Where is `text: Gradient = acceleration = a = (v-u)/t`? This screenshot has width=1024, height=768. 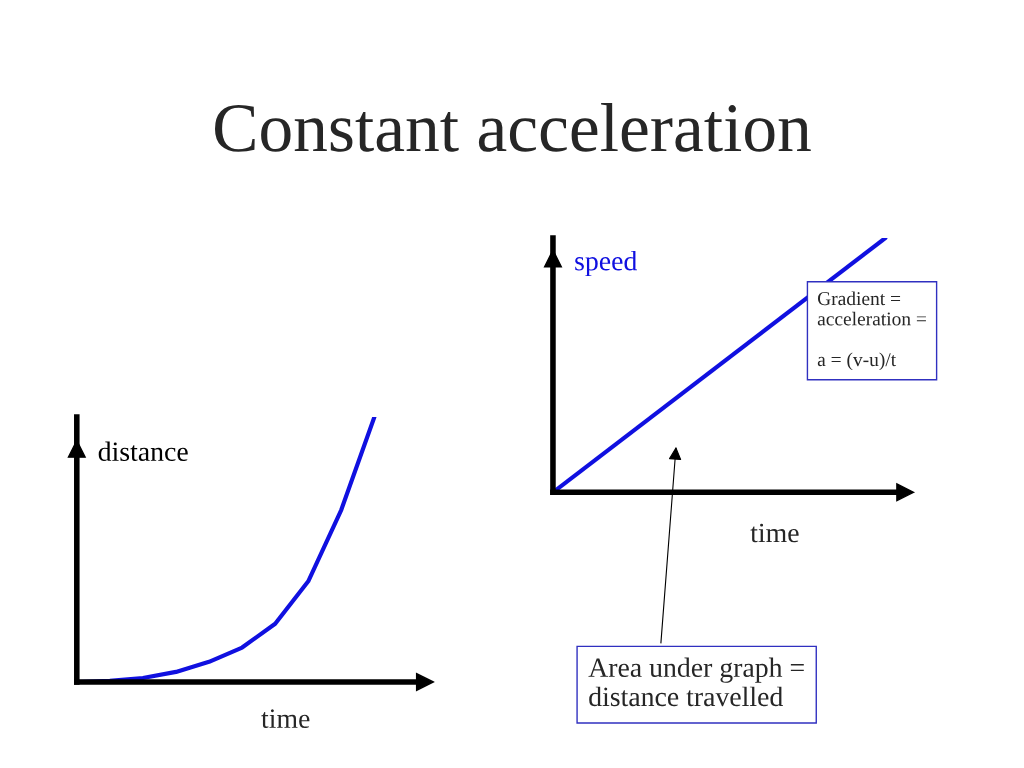
text: Gradient = acceleration = a = (v-u)/t is located at coordinates (871, 331).